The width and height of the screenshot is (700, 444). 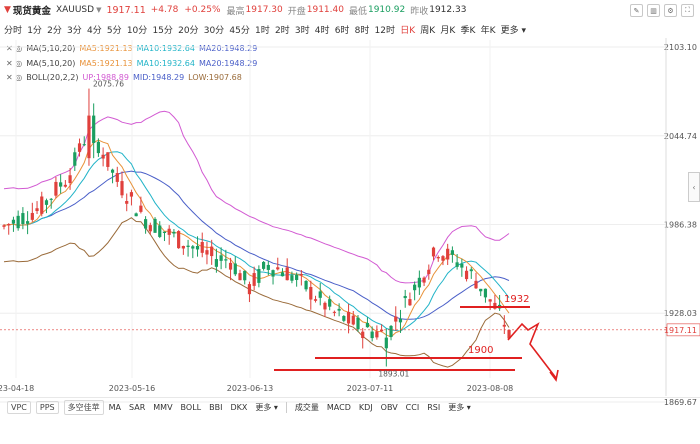 I want to click on legend-boll-mid: MID:1948.29, so click(x=158, y=77).